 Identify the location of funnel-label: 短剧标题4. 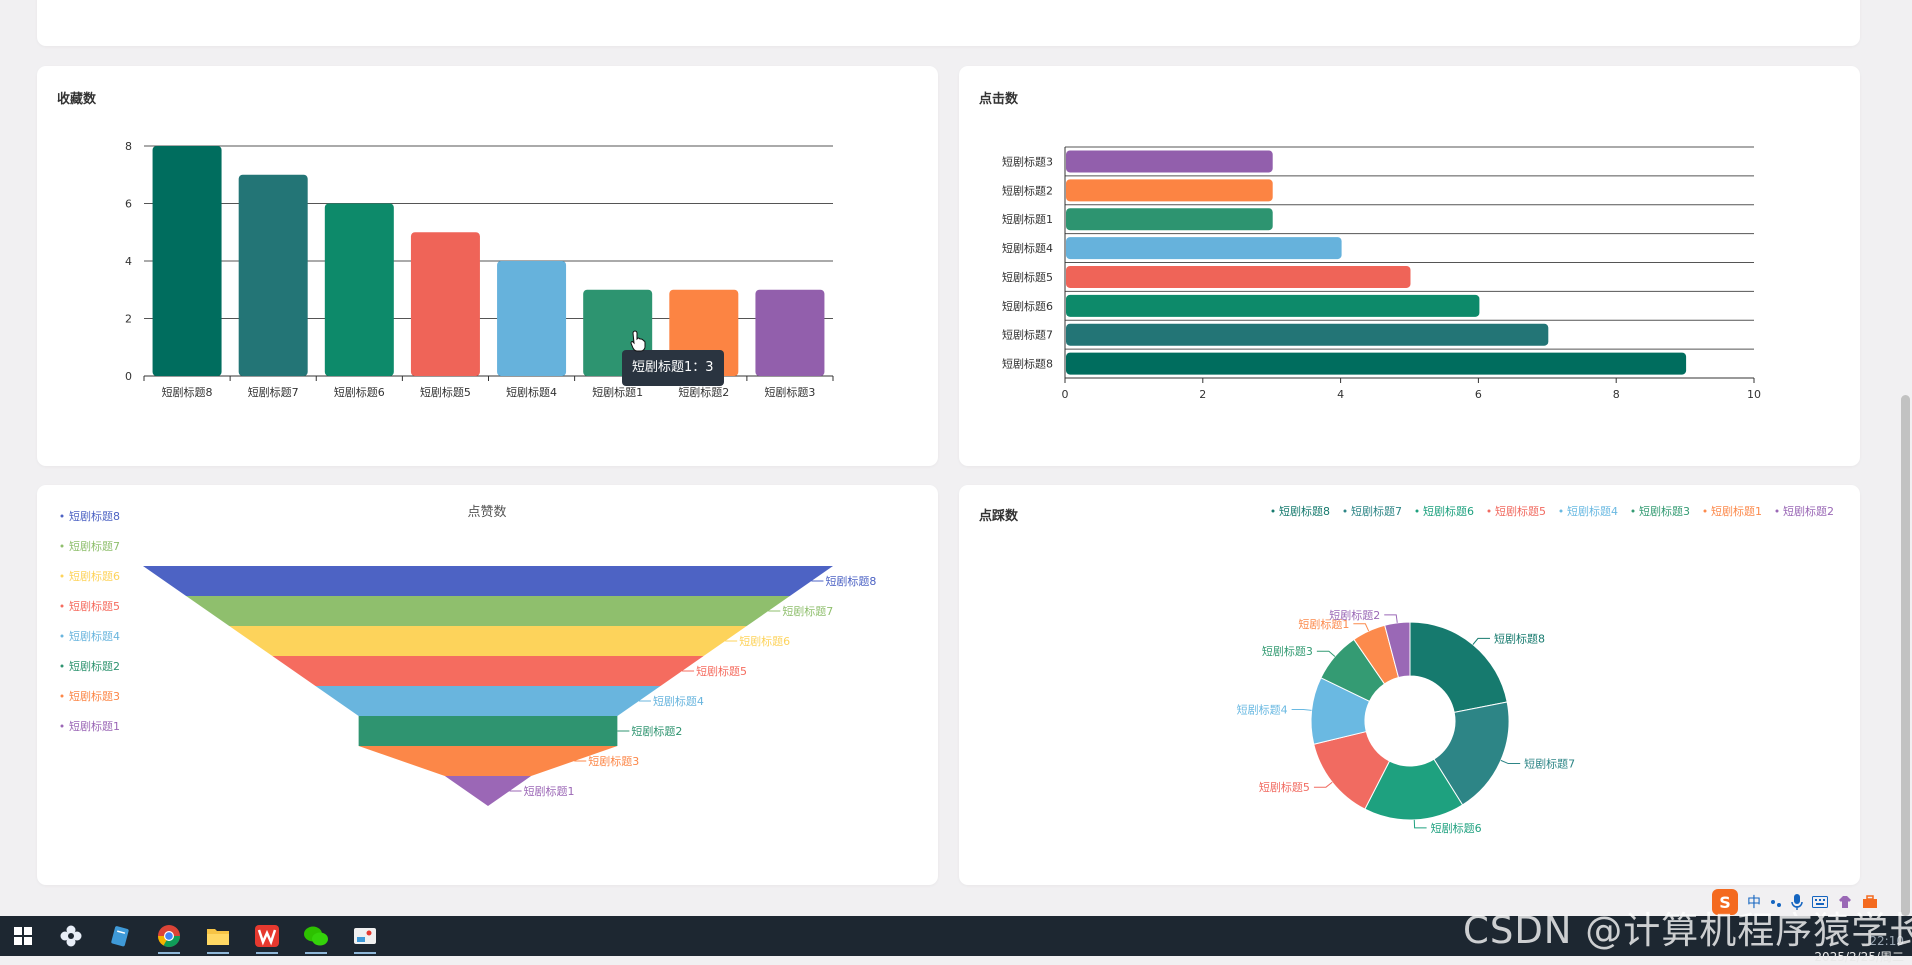
(678, 701).